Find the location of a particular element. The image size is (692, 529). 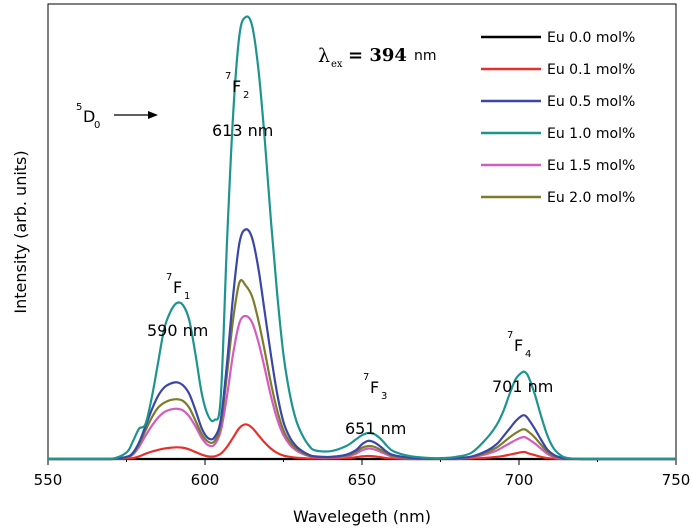

f3-main: F is located at coordinates (374, 387).